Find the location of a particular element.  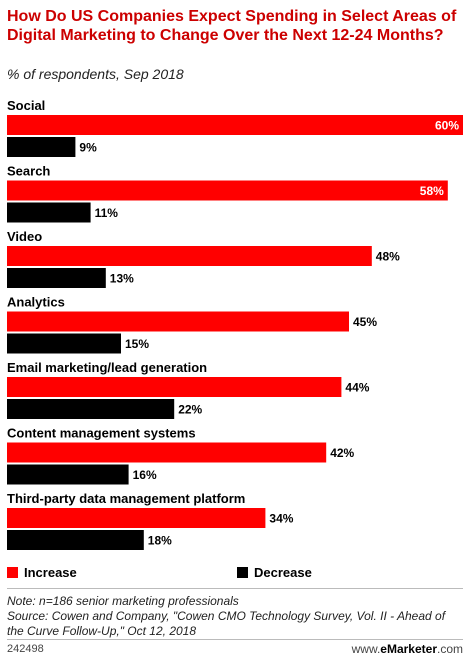

bar-increase-analytics is located at coordinates (178, 321).